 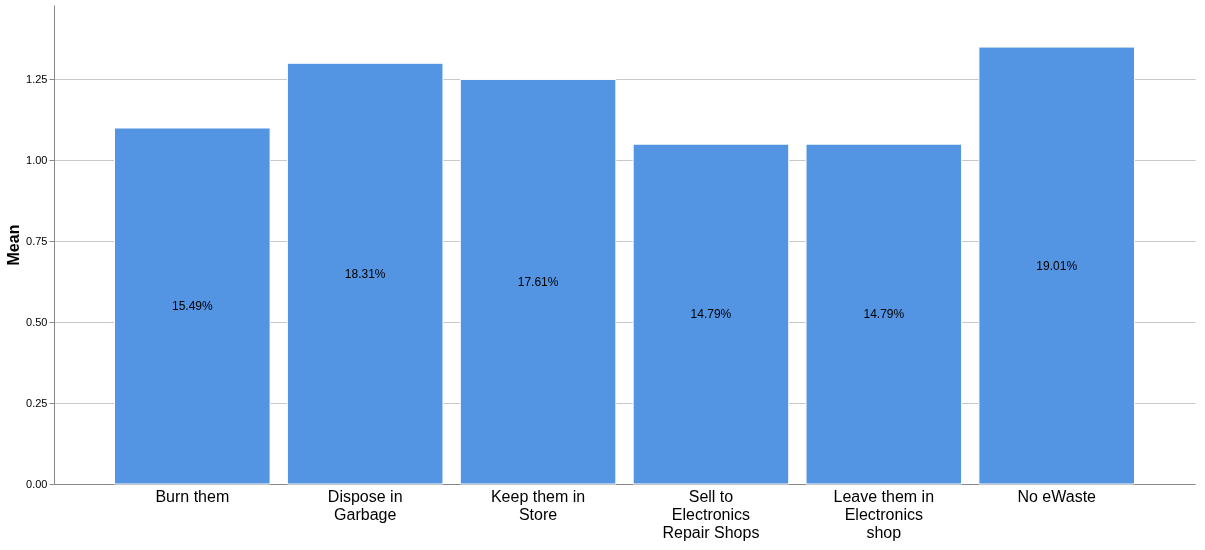 I want to click on annotation: 15.49%, so click(x=192, y=305).